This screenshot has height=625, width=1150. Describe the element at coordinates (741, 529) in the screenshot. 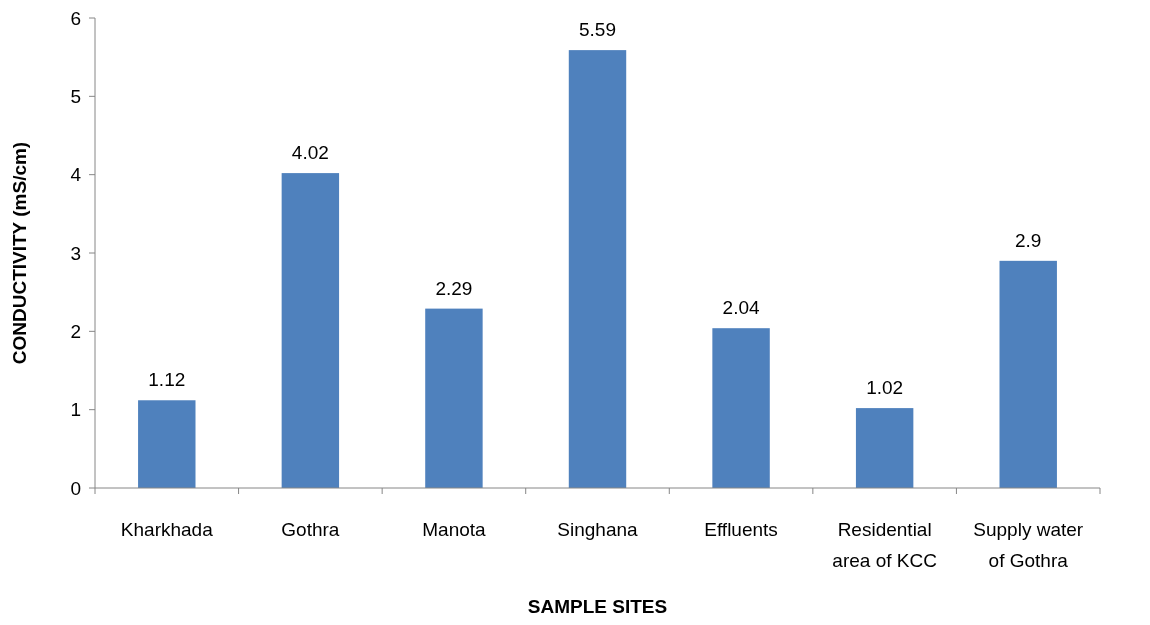

I see `x-tick-label: Effluents` at that location.